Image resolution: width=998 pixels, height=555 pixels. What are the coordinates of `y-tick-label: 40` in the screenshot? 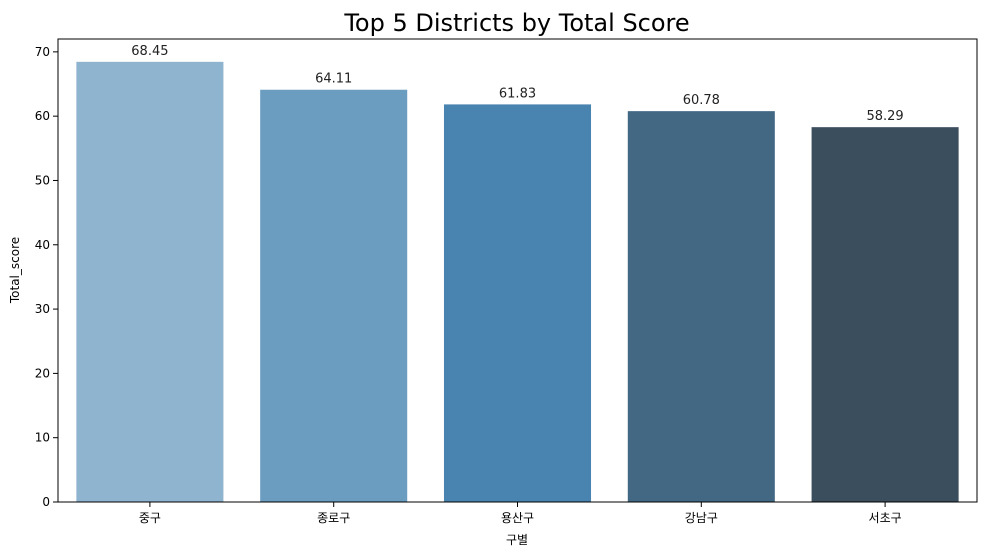 It's located at (42, 245).